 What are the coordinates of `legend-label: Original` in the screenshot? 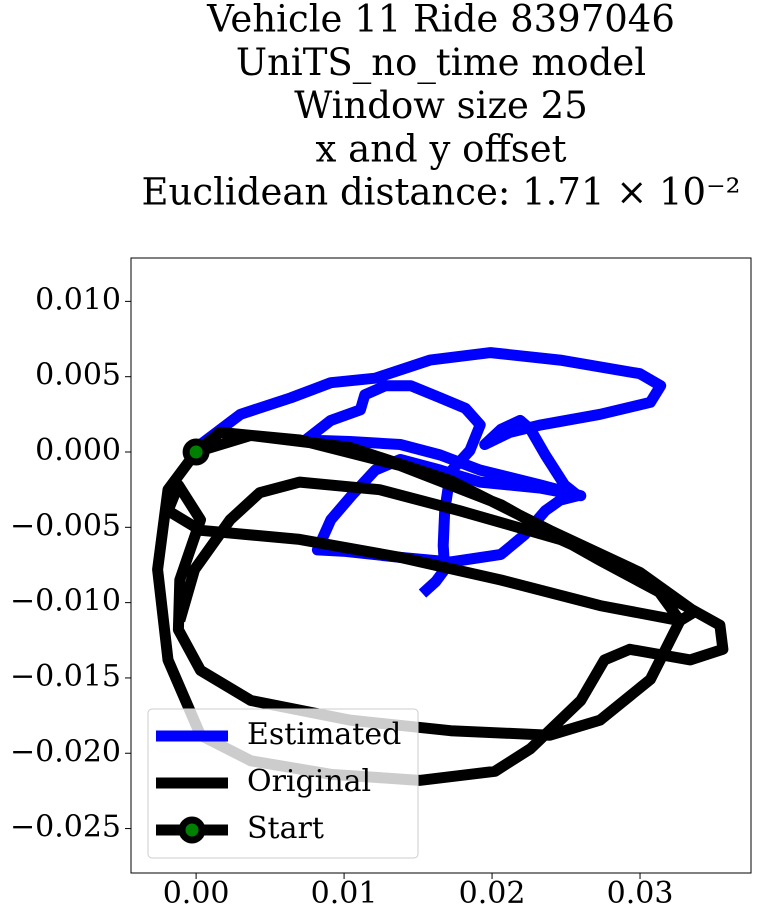 It's located at (309, 781).